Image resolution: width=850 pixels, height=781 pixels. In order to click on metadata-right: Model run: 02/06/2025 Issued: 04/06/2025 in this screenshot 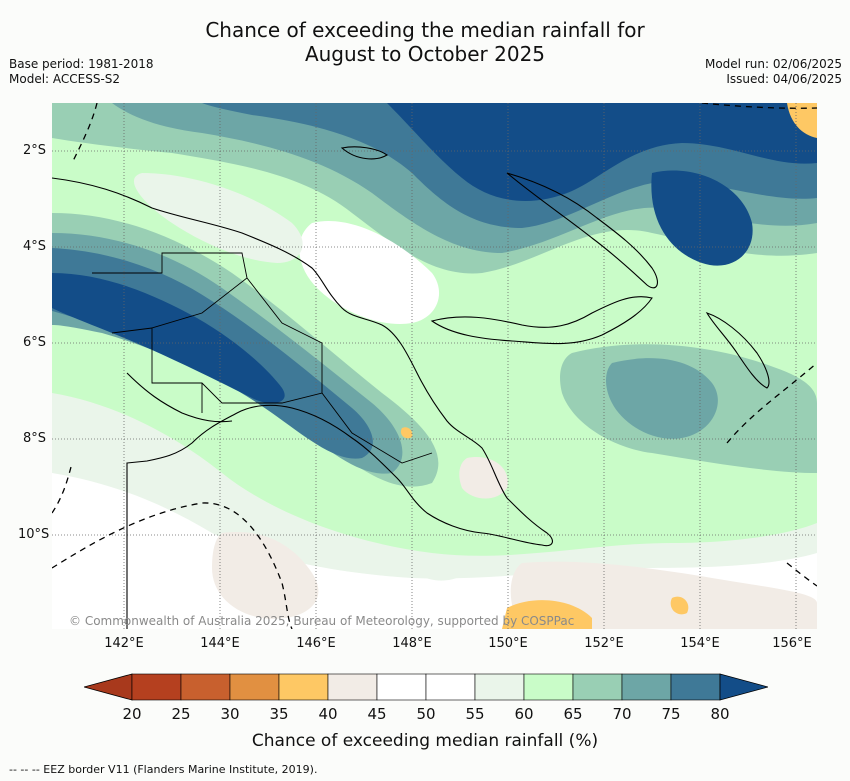, I will do `click(773, 72)`.